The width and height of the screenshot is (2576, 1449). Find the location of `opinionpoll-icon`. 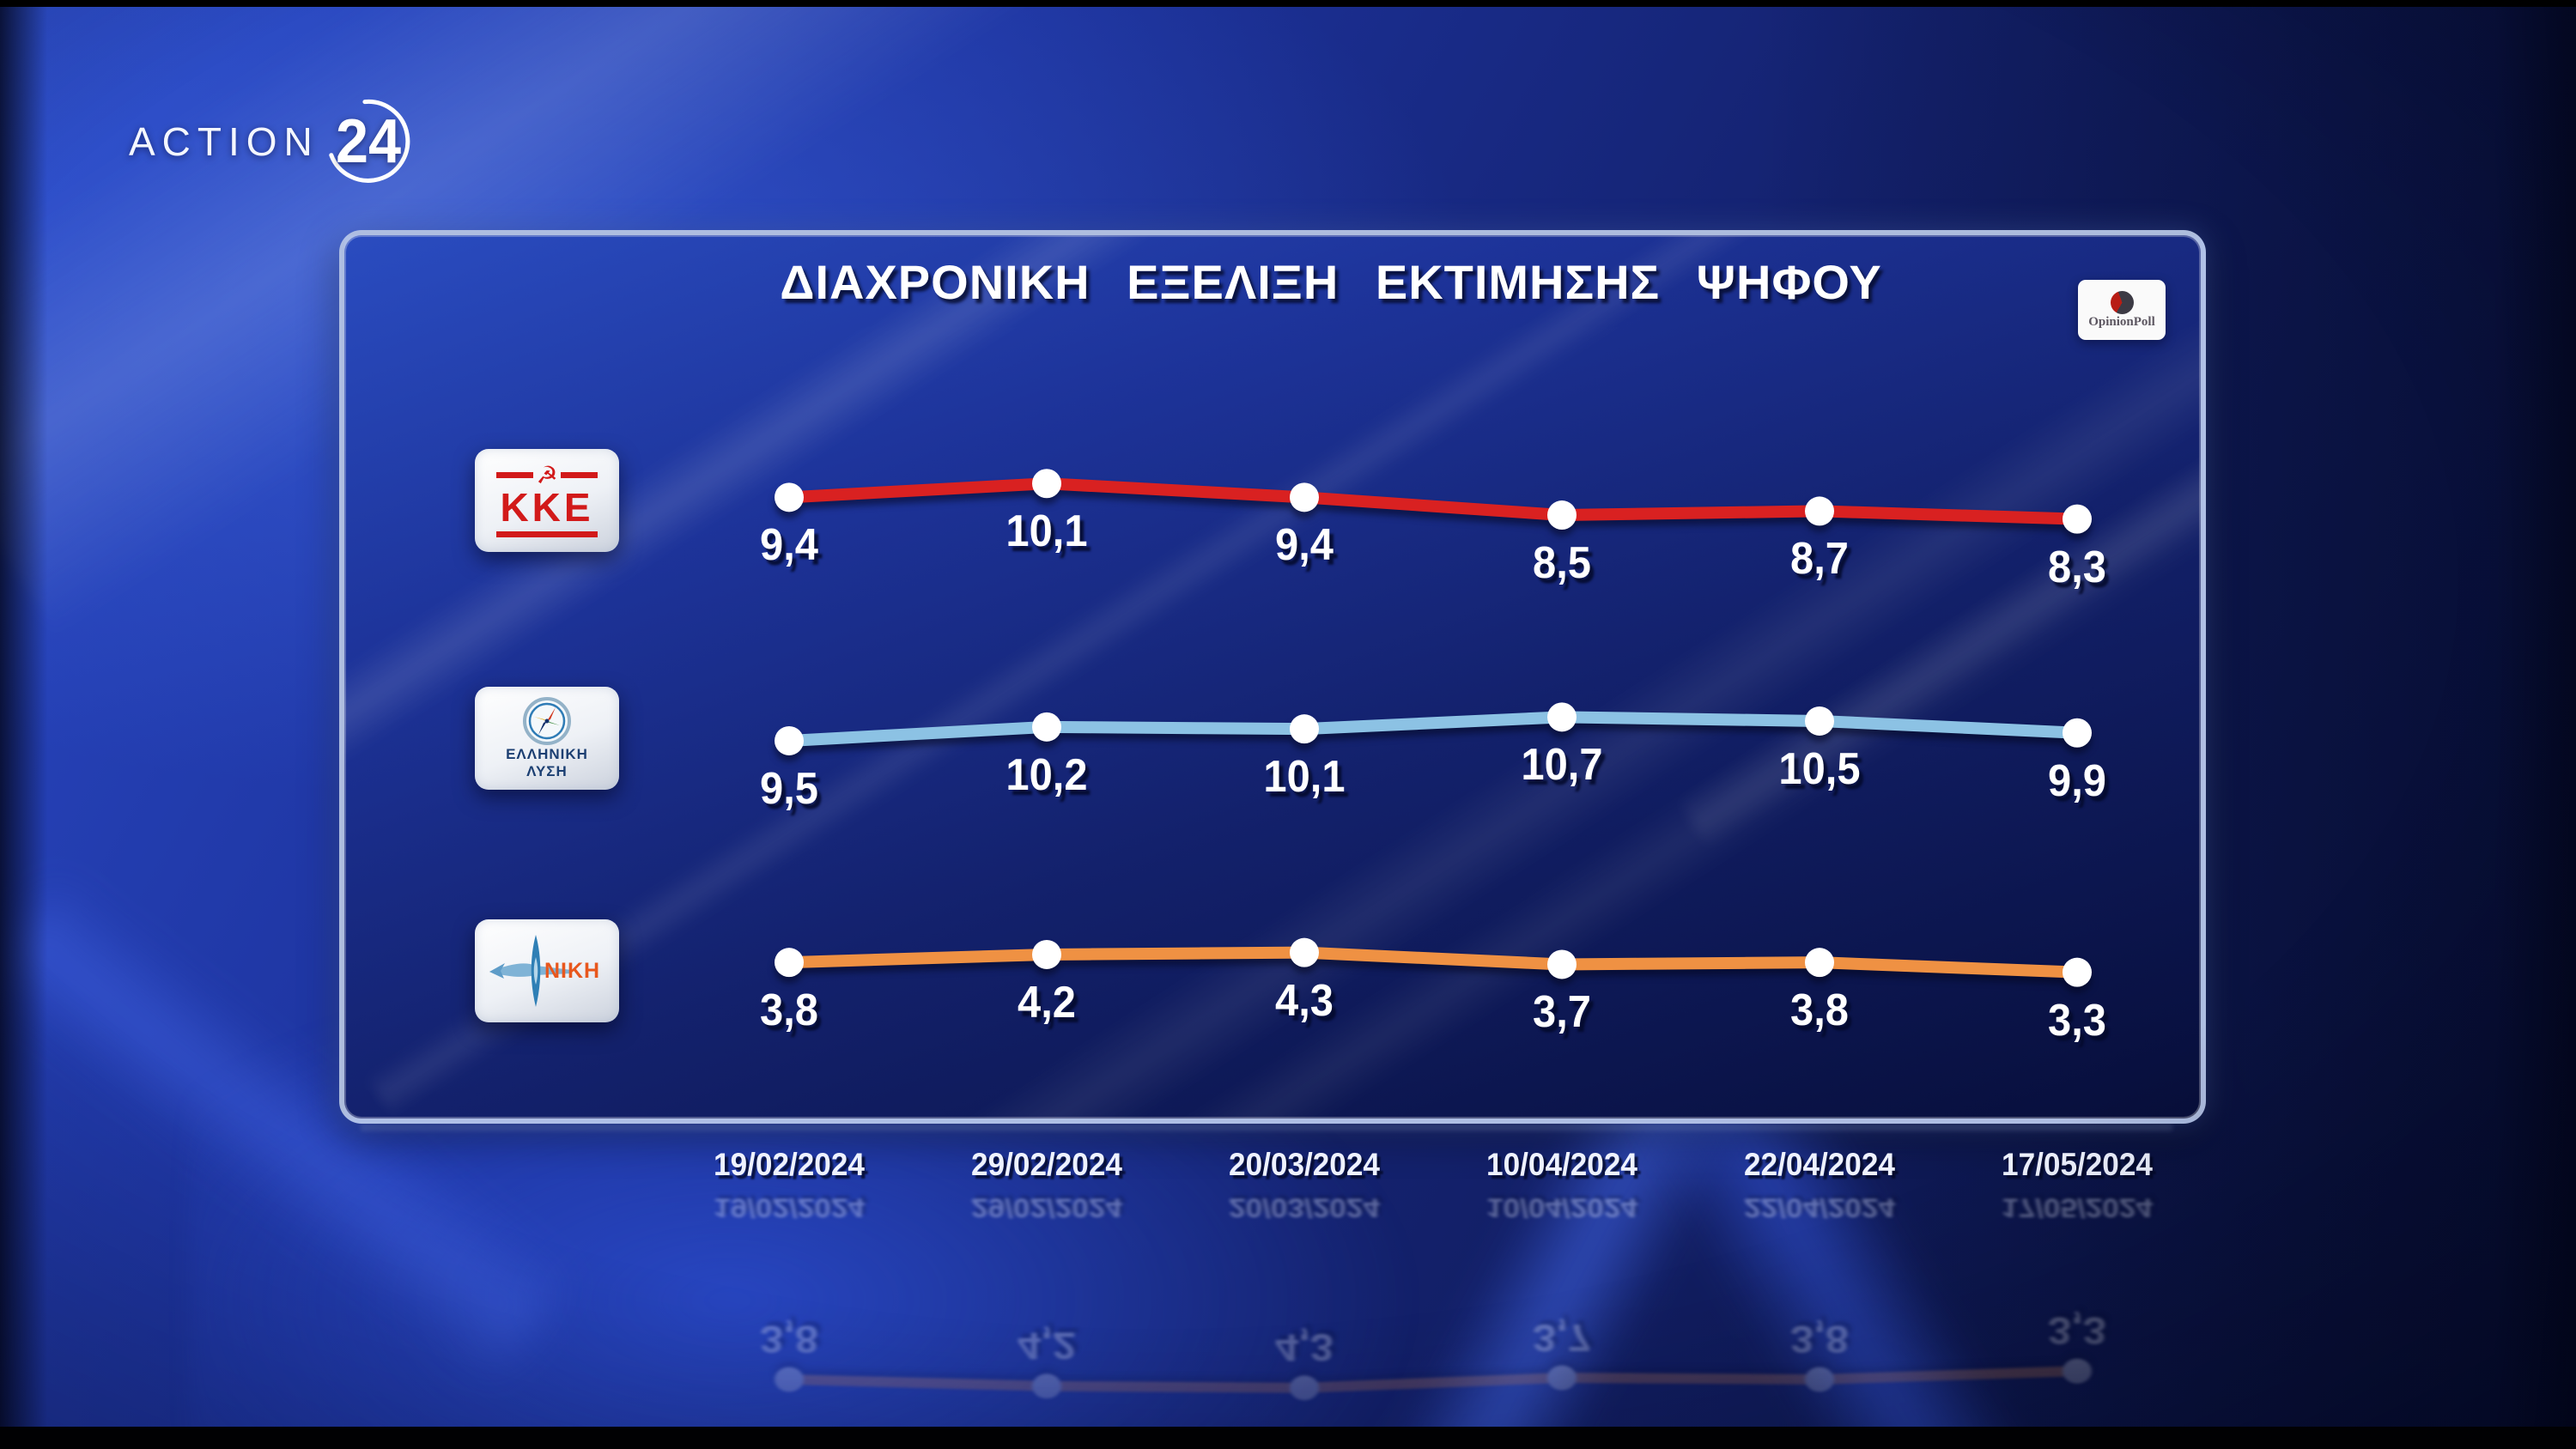

opinionpoll-icon is located at coordinates (2122, 302).